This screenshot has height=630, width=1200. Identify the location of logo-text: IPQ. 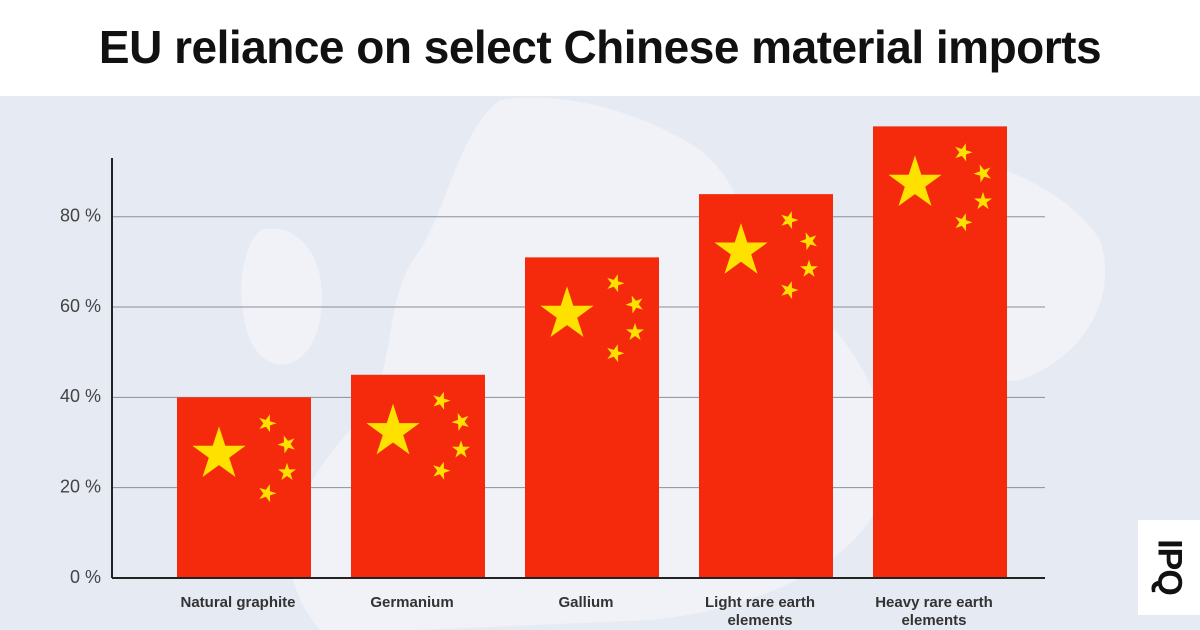
(1169, 567).